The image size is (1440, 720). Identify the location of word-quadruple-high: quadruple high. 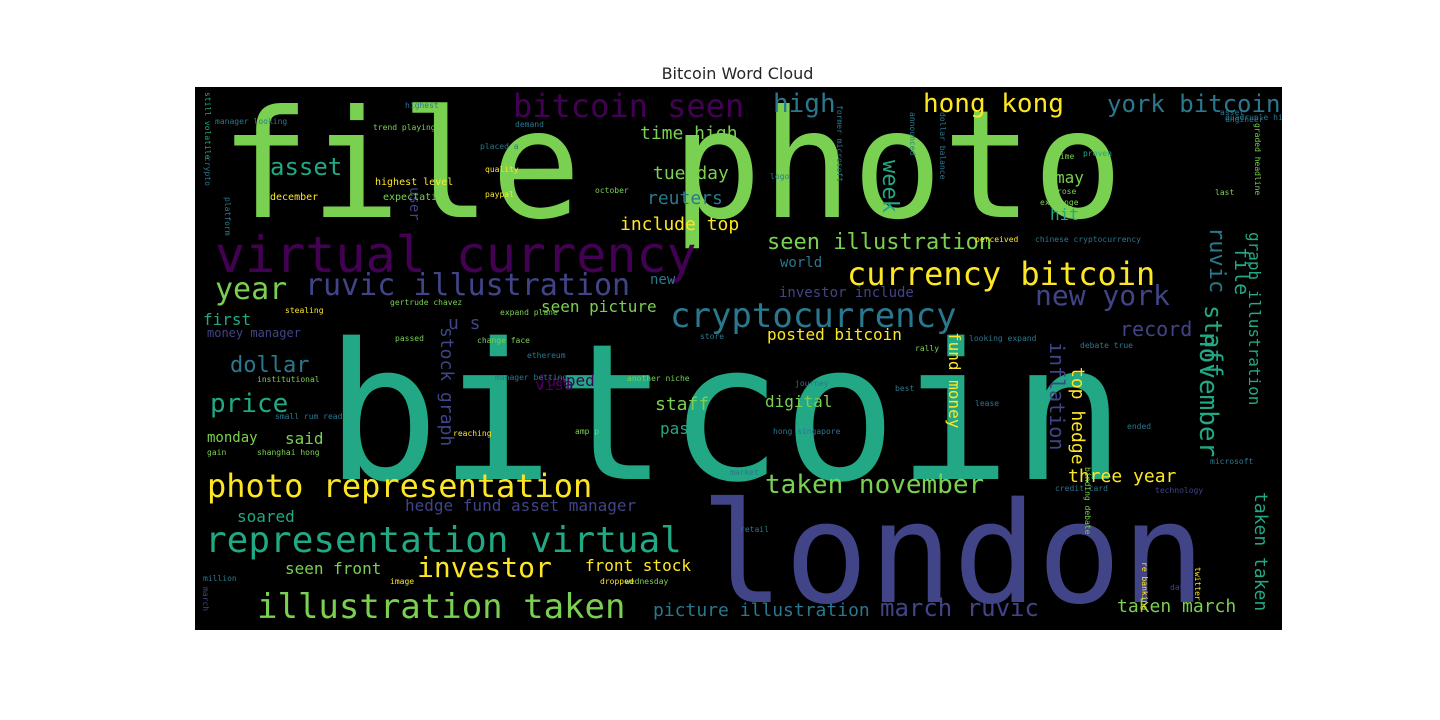
(1253, 117).